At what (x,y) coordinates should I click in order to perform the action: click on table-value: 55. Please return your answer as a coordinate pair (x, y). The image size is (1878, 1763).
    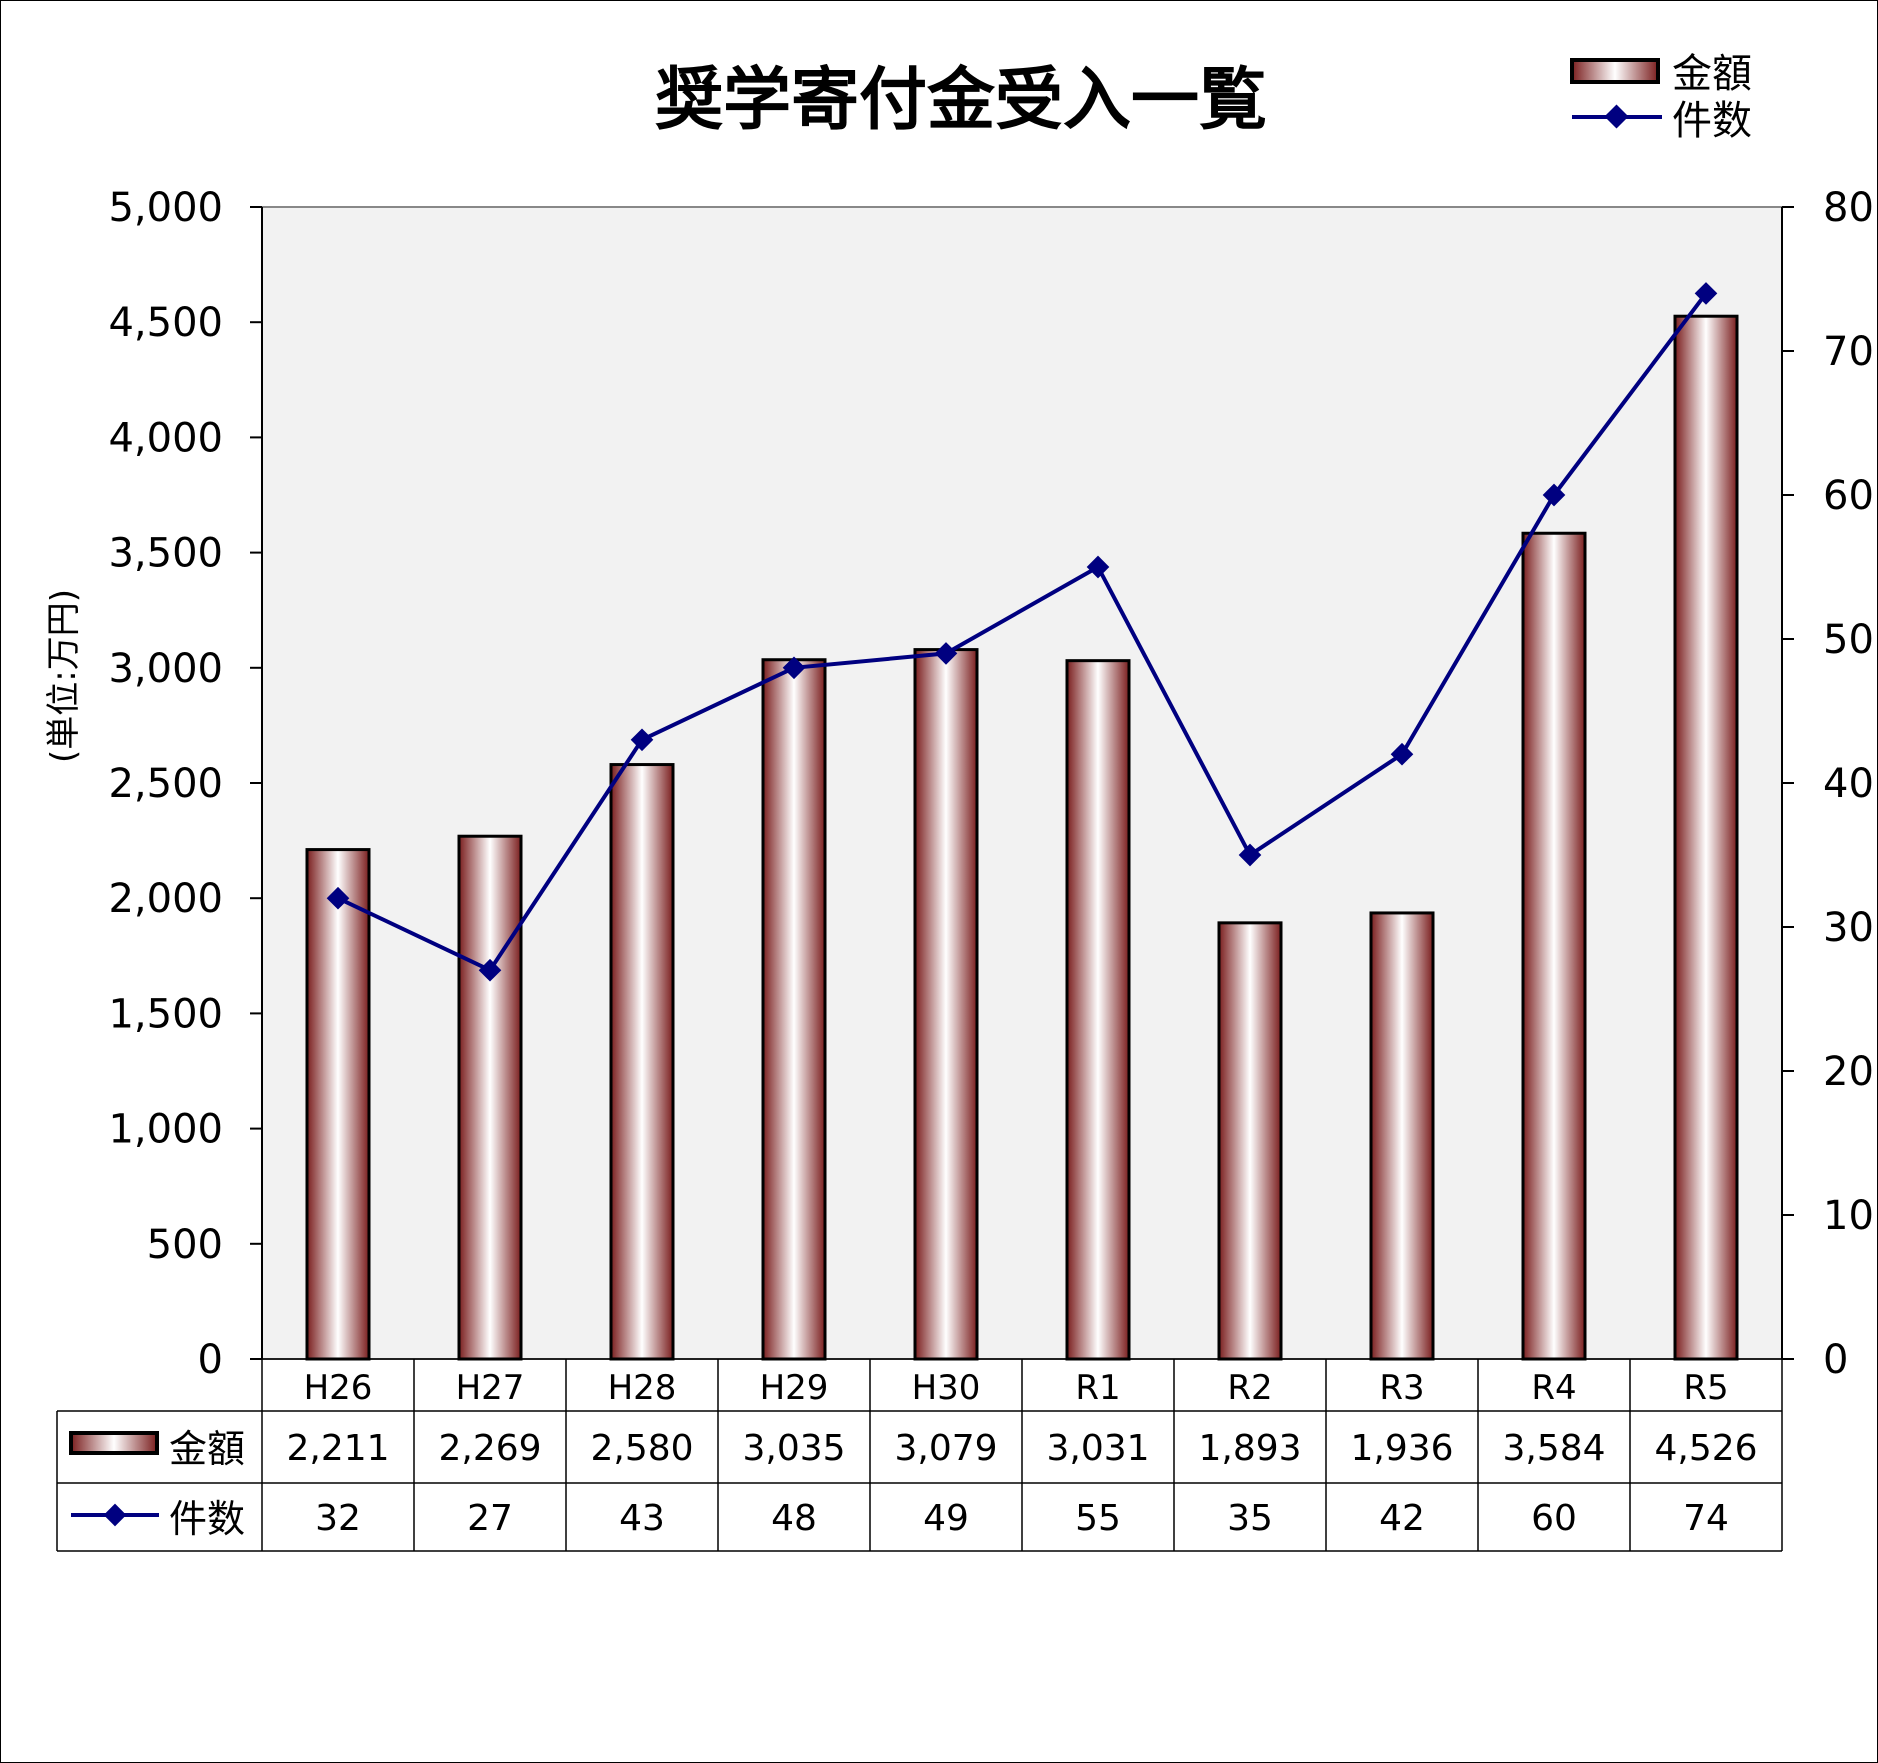
    Looking at the image, I should click on (1098, 1518).